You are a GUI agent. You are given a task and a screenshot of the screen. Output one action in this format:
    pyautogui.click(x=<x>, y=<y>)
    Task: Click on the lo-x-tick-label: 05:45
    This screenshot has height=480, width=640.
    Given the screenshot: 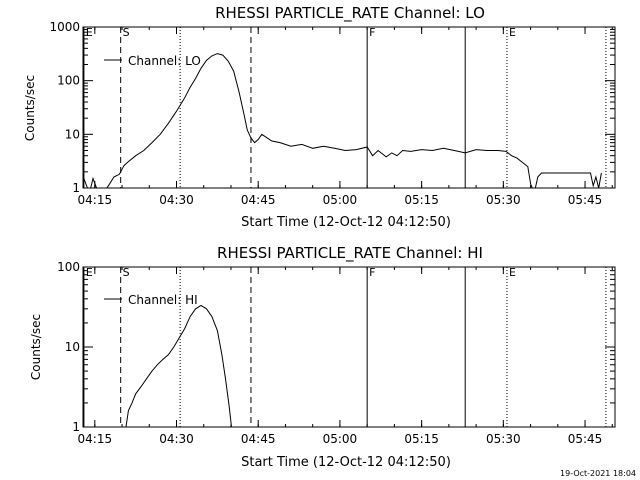 What is the action you would take?
    pyautogui.click(x=585, y=200)
    